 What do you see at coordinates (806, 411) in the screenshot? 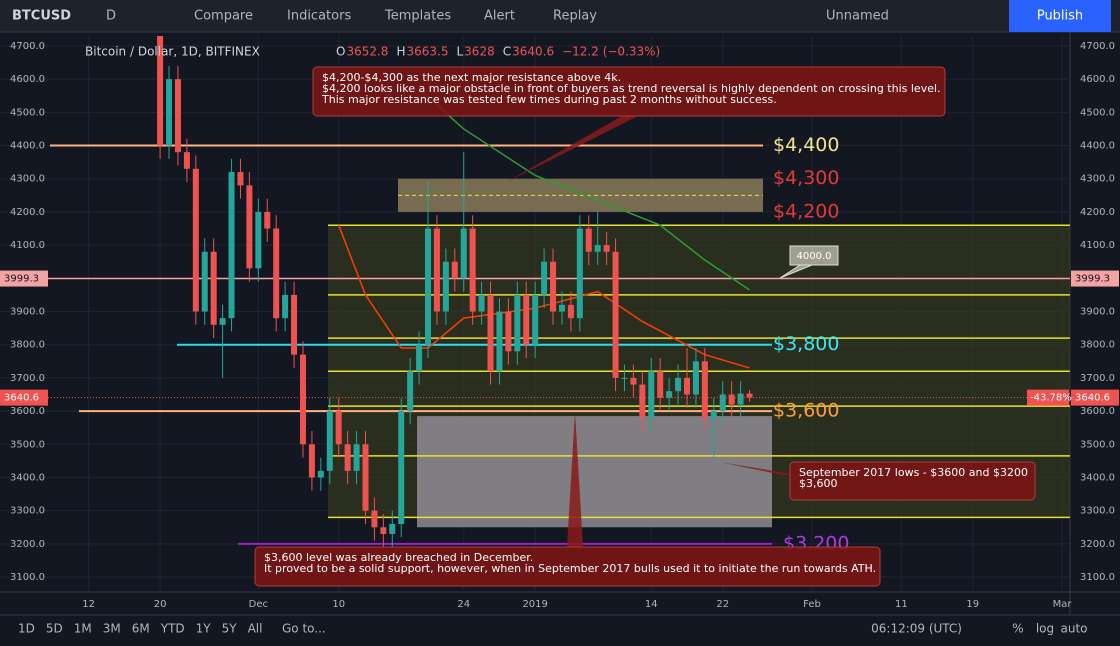
I see `price-label: $3,600` at bounding box center [806, 411].